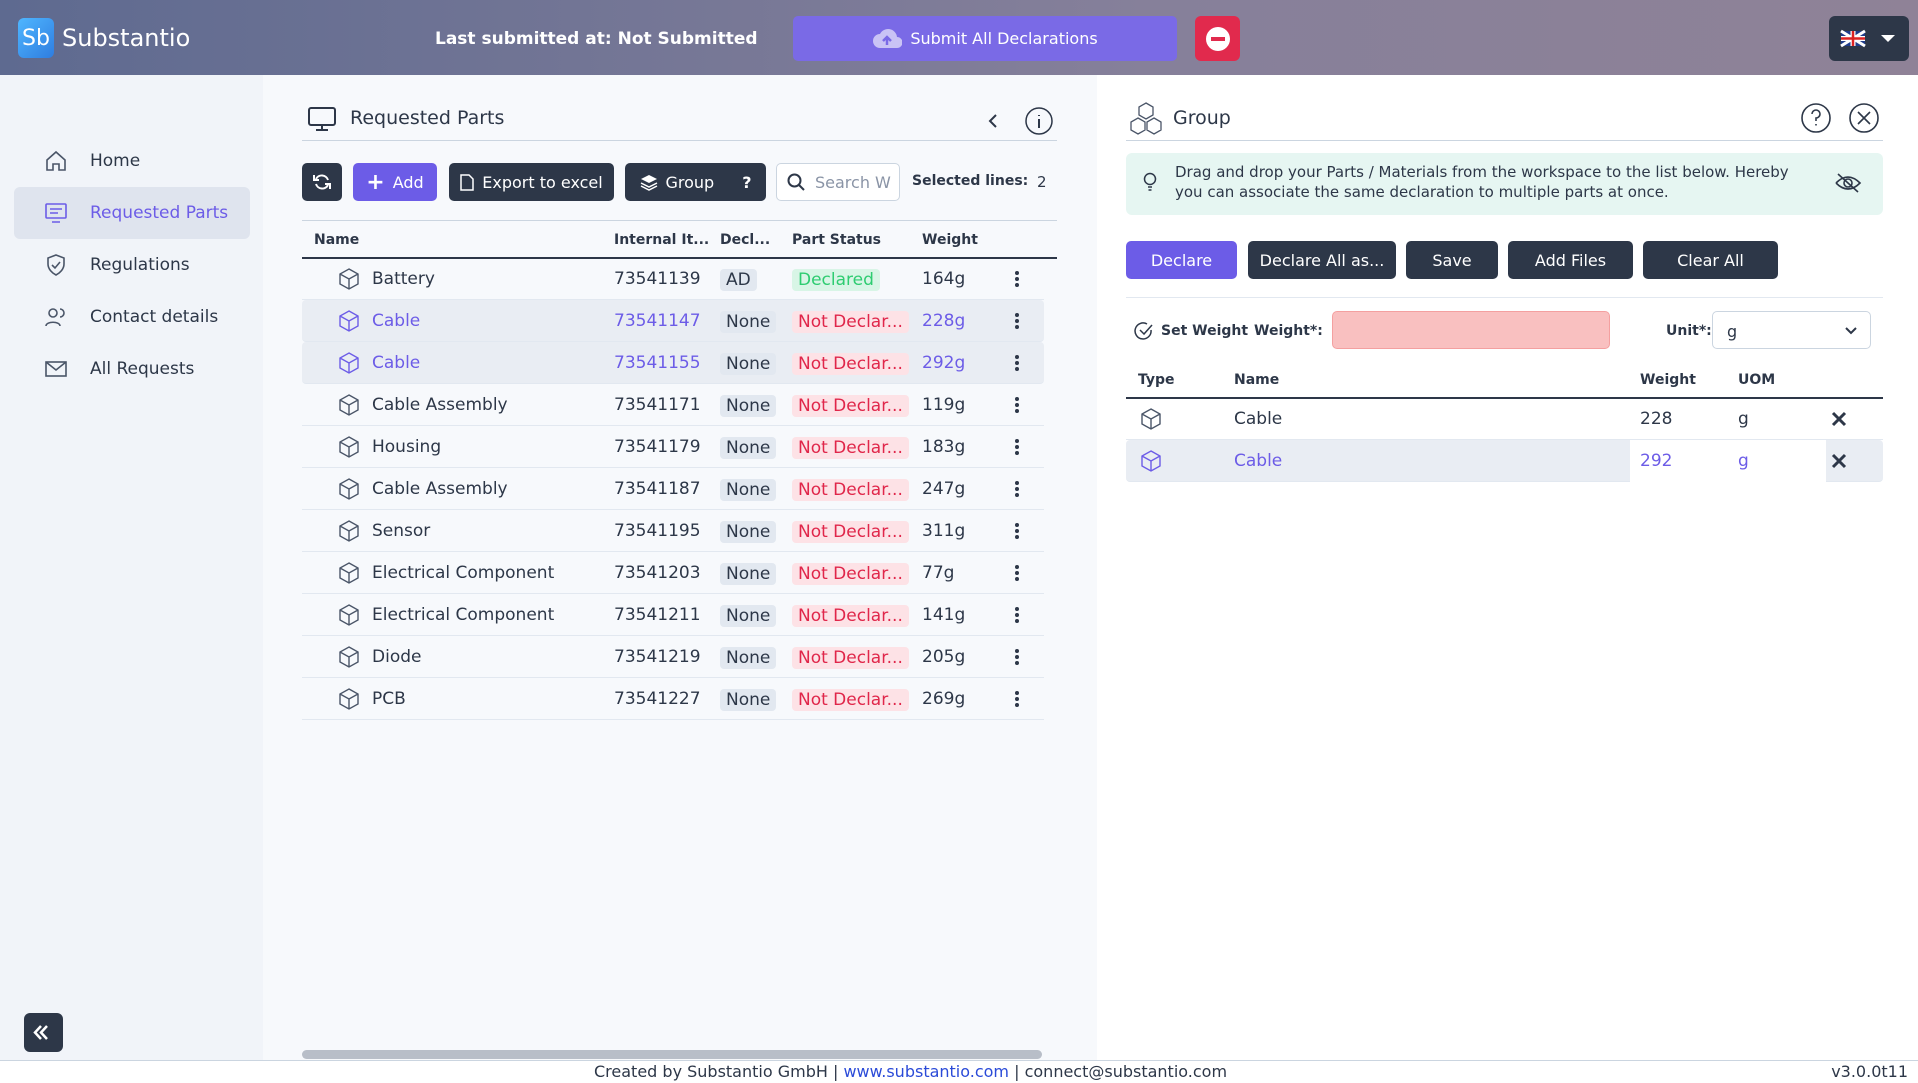 The image size is (1918, 1083). Describe the element at coordinates (679, 258) in the screenshot. I see `header-line` at that location.